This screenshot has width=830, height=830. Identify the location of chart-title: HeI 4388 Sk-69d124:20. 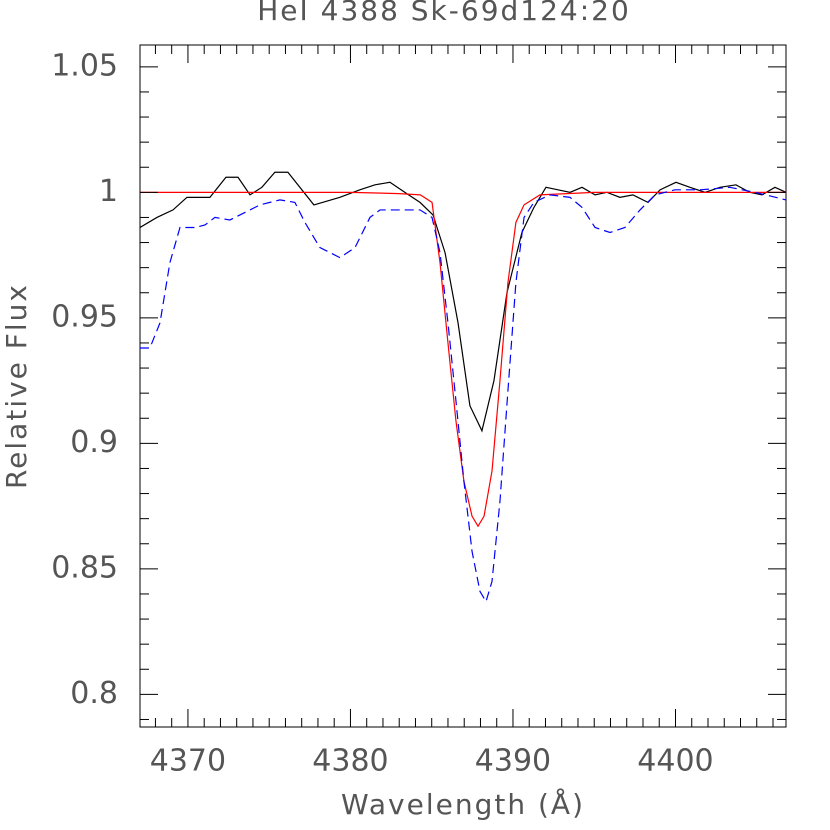
(444, 13).